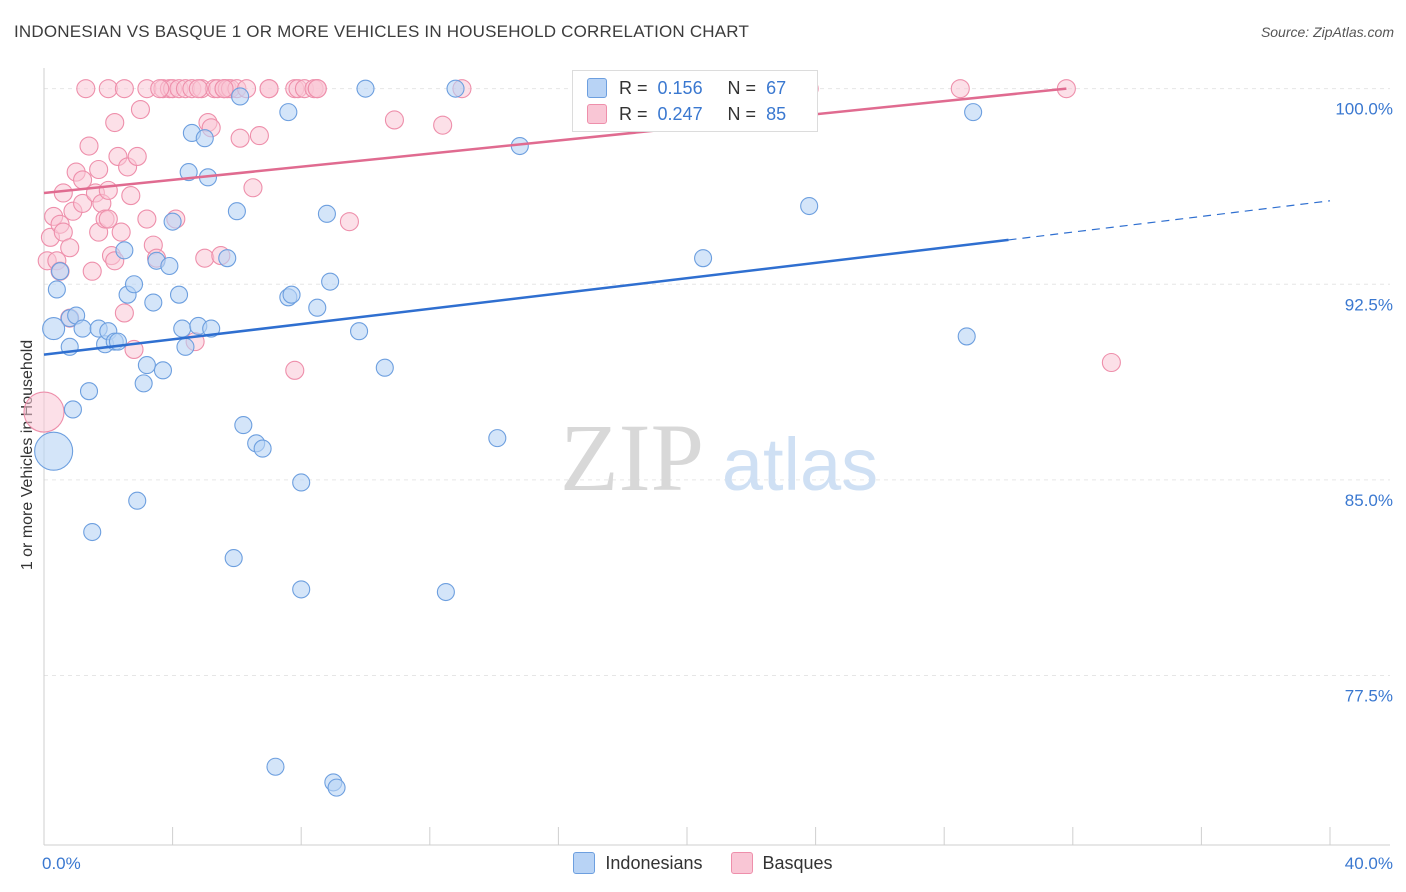 The image size is (1406, 892). What do you see at coordinates (776, 87) in the screenshot?
I see `n-value: 67` at bounding box center [776, 87].